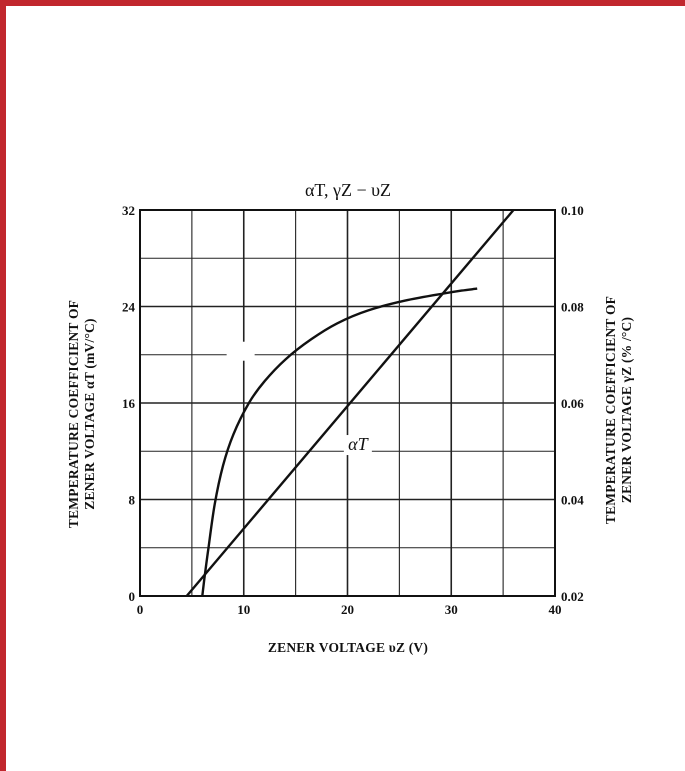 The image size is (685, 771). Describe the element at coordinates (572, 403) in the screenshot. I see `y-right-tick-label: 0.06` at that location.